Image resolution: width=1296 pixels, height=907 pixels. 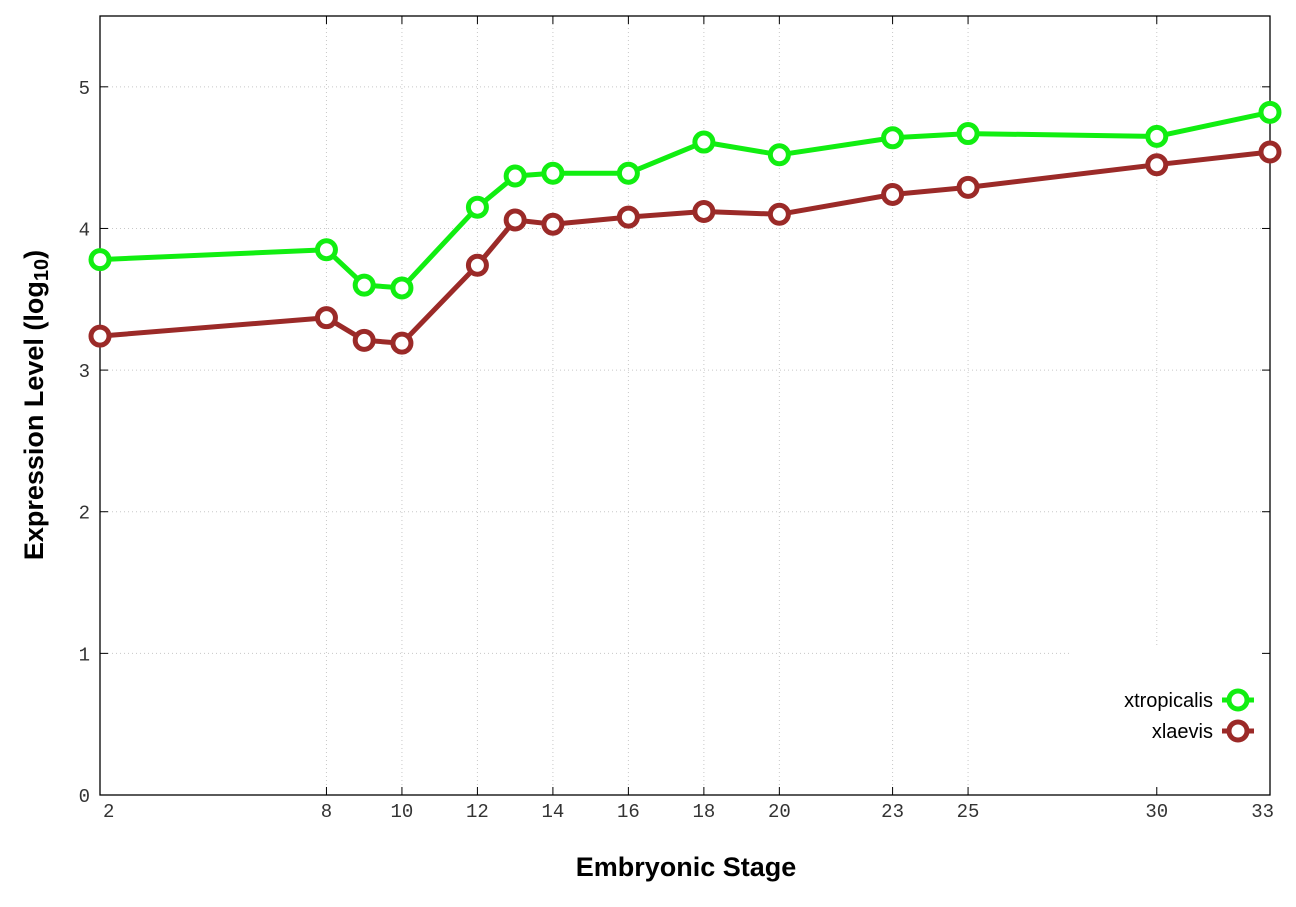 What do you see at coordinates (1168, 701) in the screenshot?
I see `legend-label-xtropicalis: xtropicalis` at bounding box center [1168, 701].